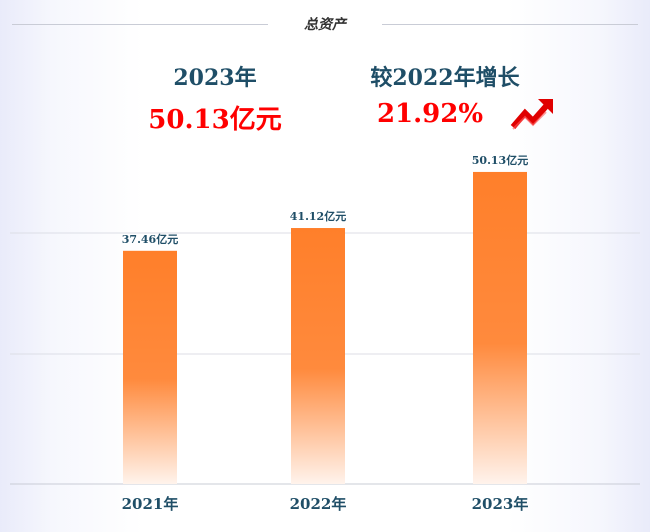 Image resolution: width=650 pixels, height=532 pixels. Describe the element at coordinates (445, 78) in the screenshot. I see `growth-label: 较2022年增长` at that location.